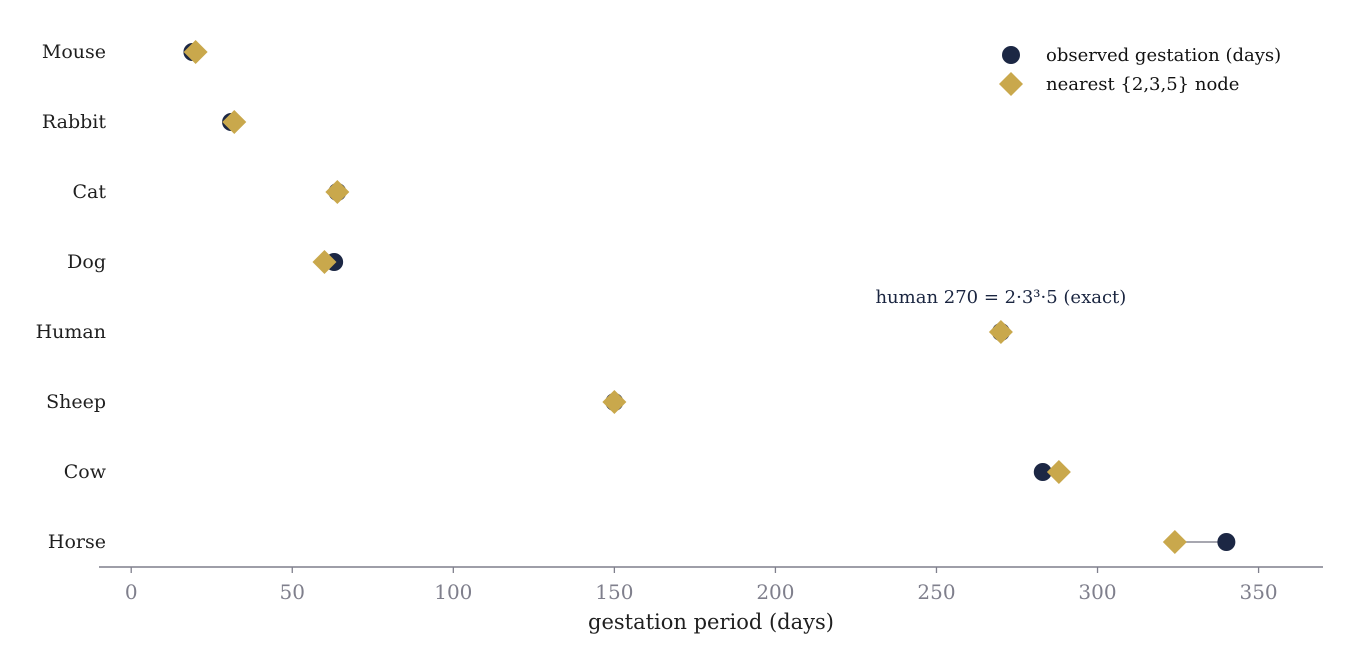  Describe the element at coordinates (1097, 592) in the screenshot. I see `x-tick-label-300: 300` at that location.